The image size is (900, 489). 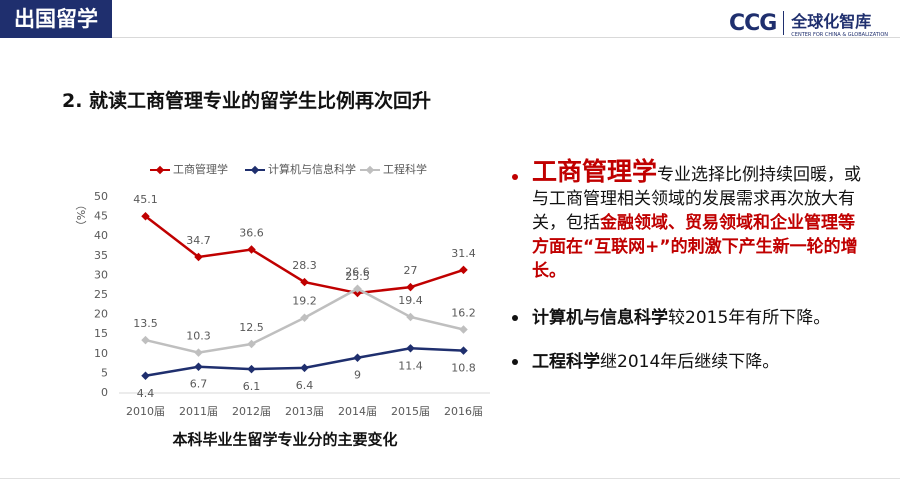 What do you see at coordinates (357, 411) in the screenshot?
I see `x-tick-label: 2014届` at bounding box center [357, 411].